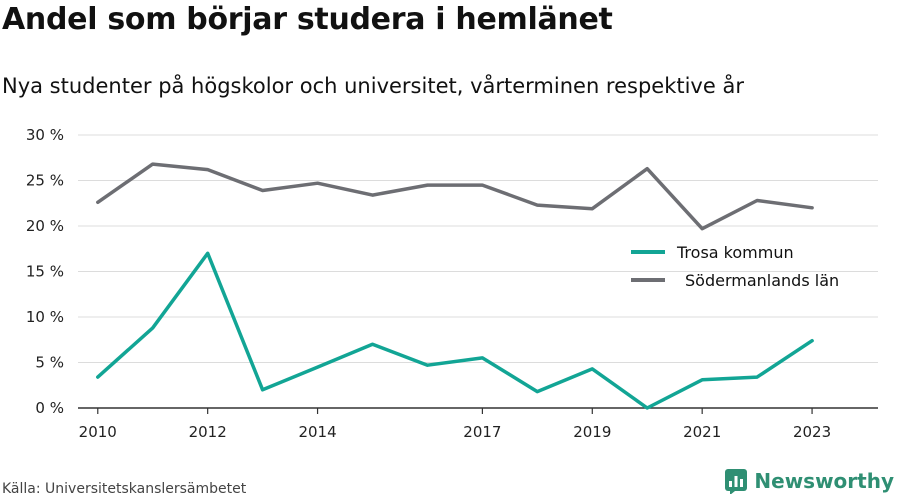  Describe the element at coordinates (702, 432) in the screenshot. I see `x-tick-label: 2021` at that location.